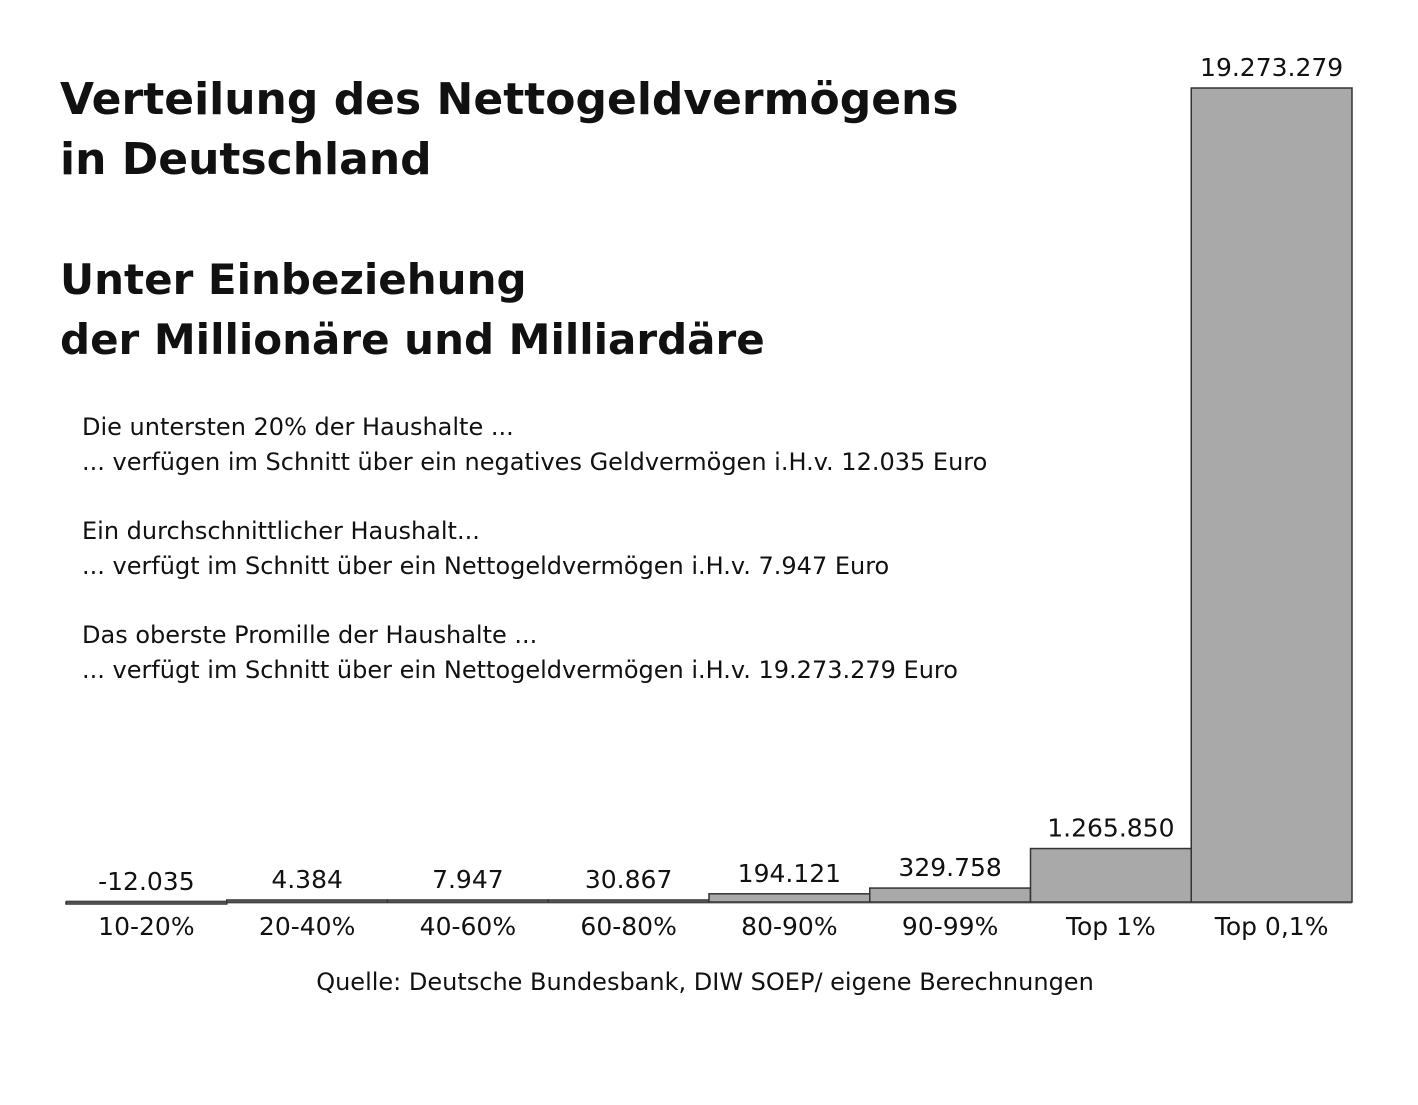 The width and height of the screenshot is (1418, 1105). I want to click on bar-value-label-4: 194.121, so click(789, 873).